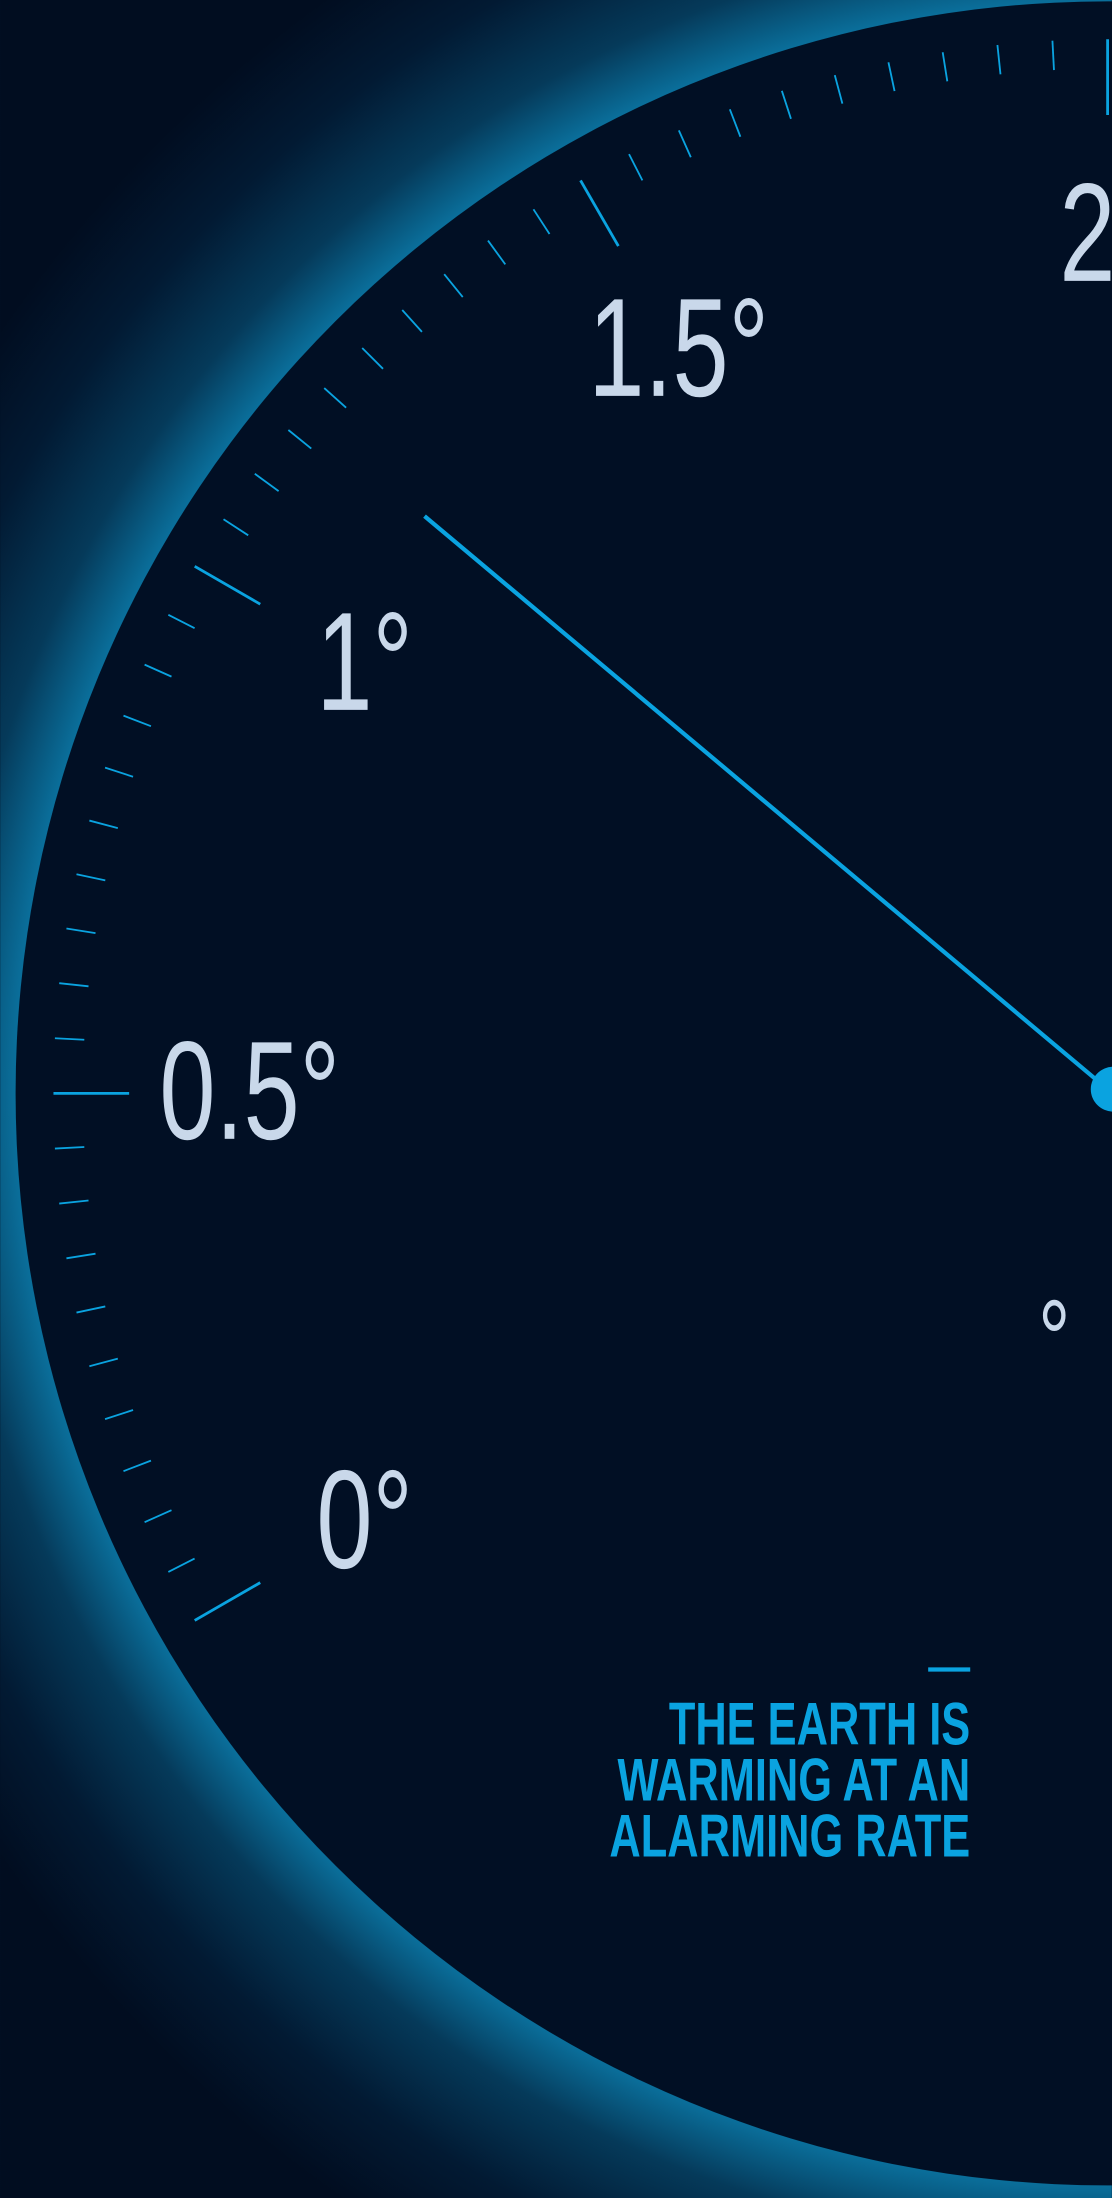  I want to click on tick-label: 0.5°, so click(249, 1089).